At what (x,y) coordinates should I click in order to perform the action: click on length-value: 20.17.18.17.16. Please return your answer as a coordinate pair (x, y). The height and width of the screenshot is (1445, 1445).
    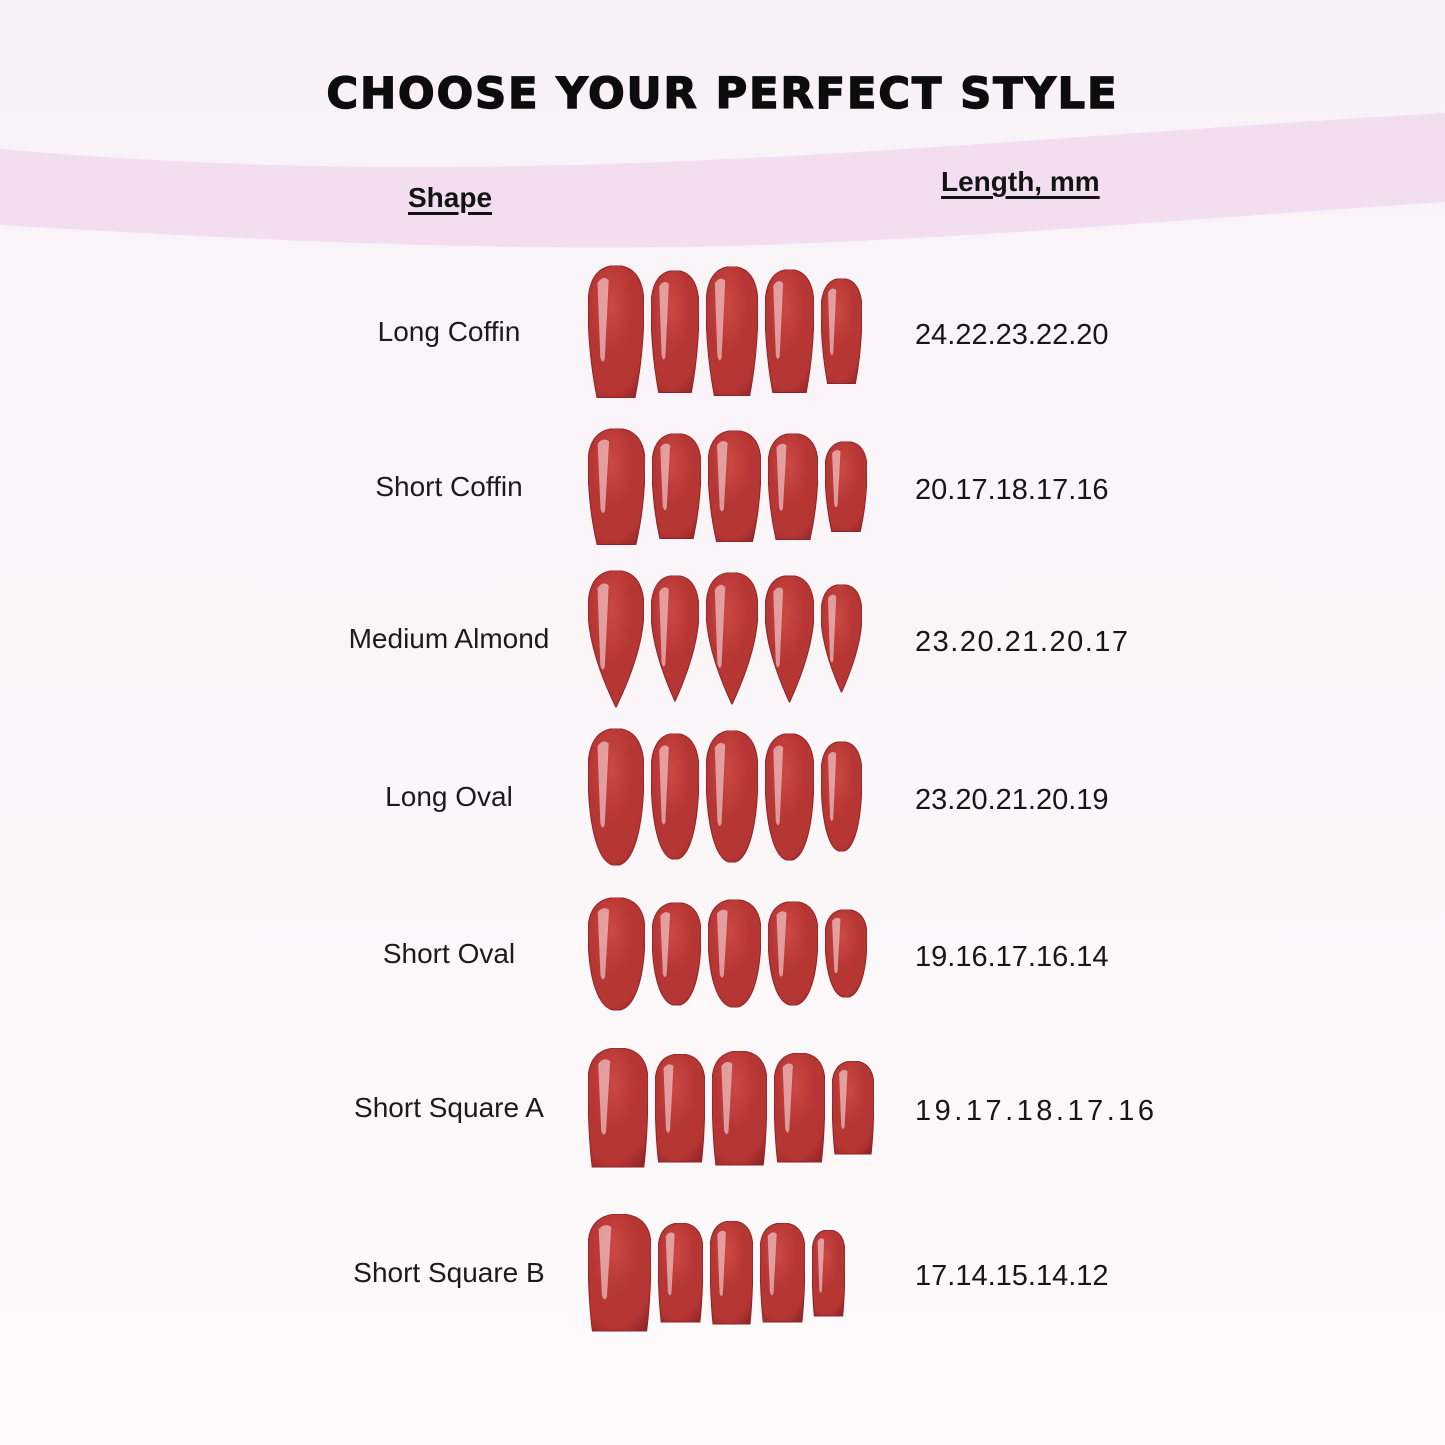
    Looking at the image, I should click on (1012, 489).